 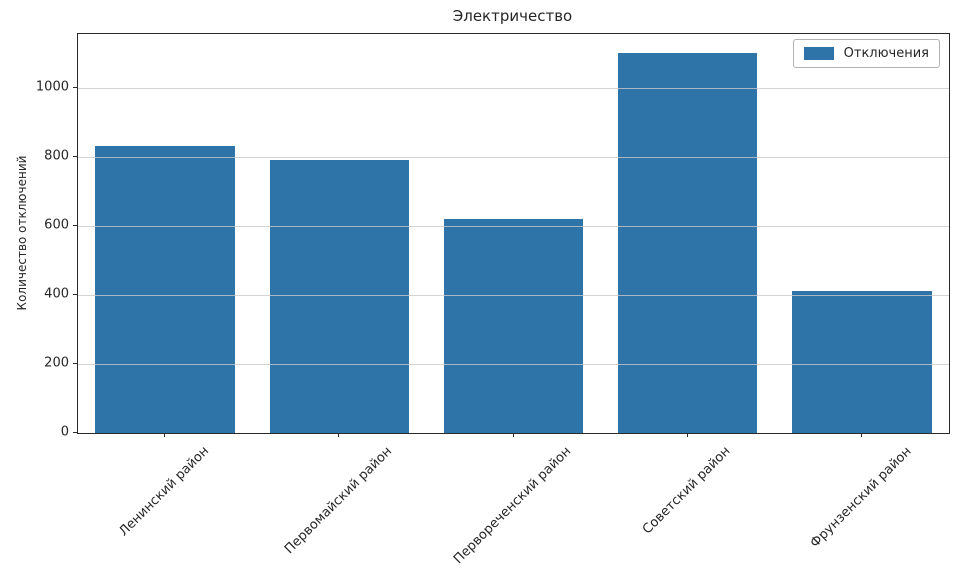 What do you see at coordinates (56, 225) in the screenshot?
I see `y-tick-label-600: 600` at bounding box center [56, 225].